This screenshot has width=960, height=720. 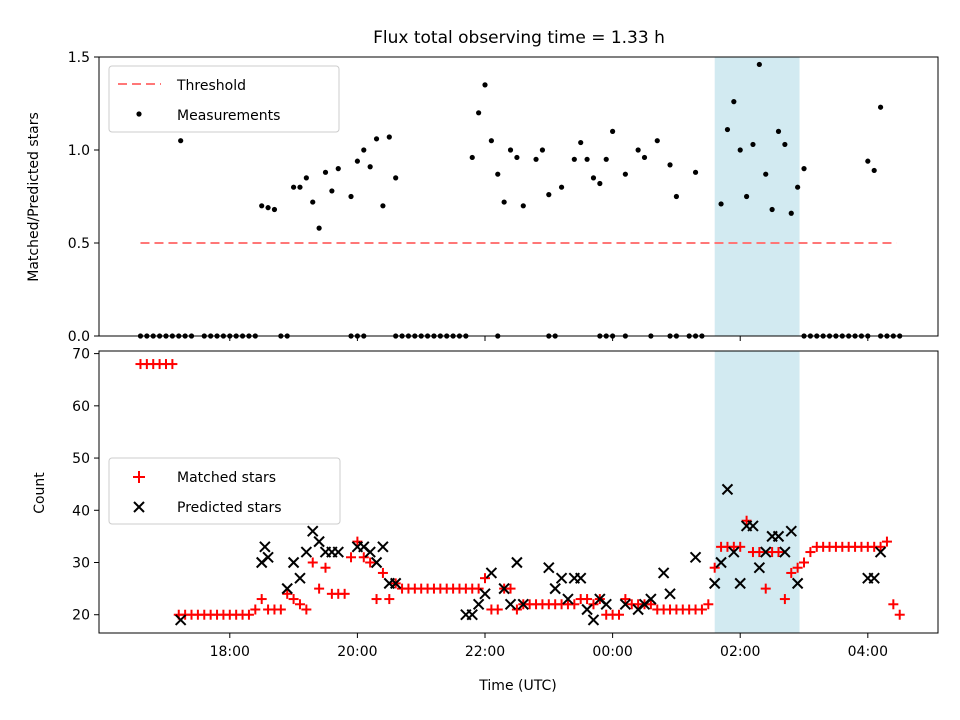 I want to click on bottom-y-tick-label: 40, so click(x=81, y=511).